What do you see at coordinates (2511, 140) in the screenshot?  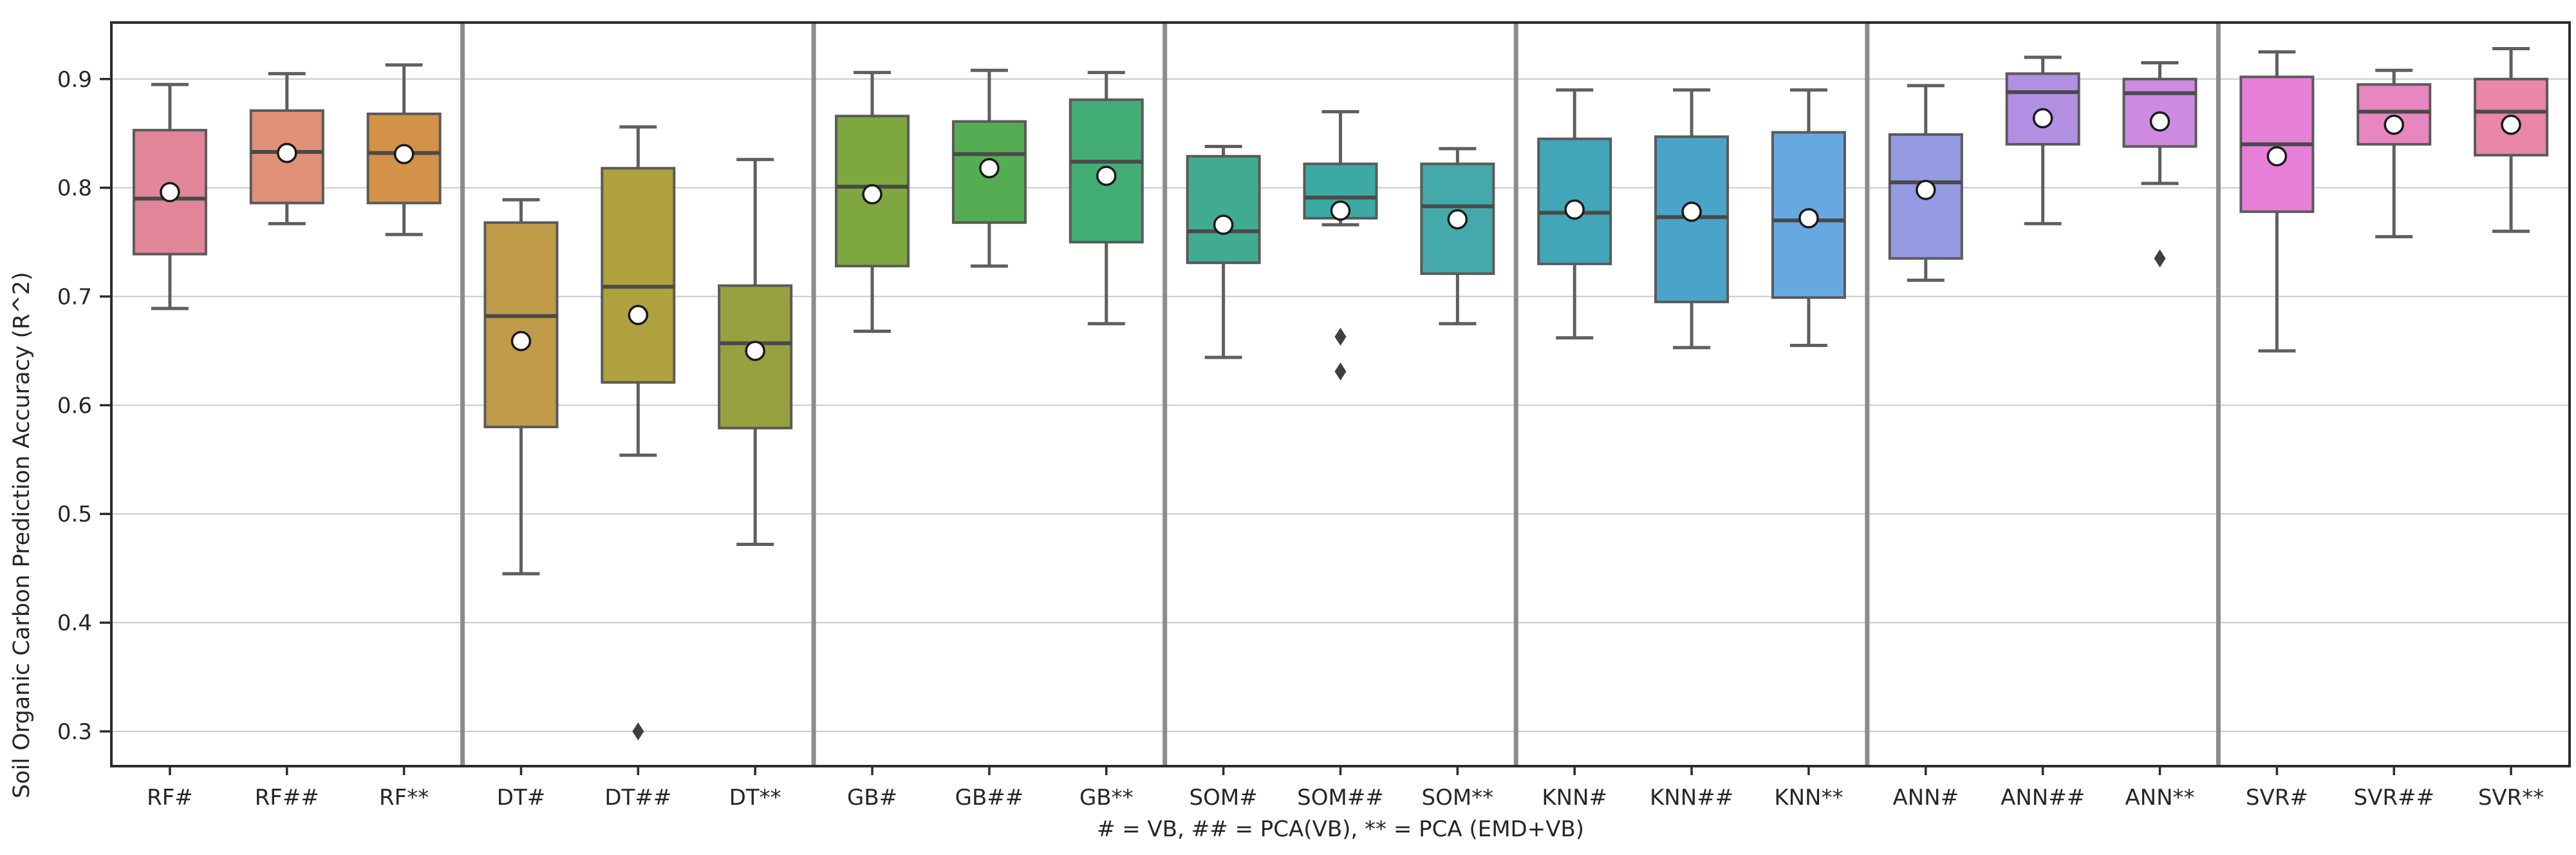 I see `box-SVR**` at bounding box center [2511, 140].